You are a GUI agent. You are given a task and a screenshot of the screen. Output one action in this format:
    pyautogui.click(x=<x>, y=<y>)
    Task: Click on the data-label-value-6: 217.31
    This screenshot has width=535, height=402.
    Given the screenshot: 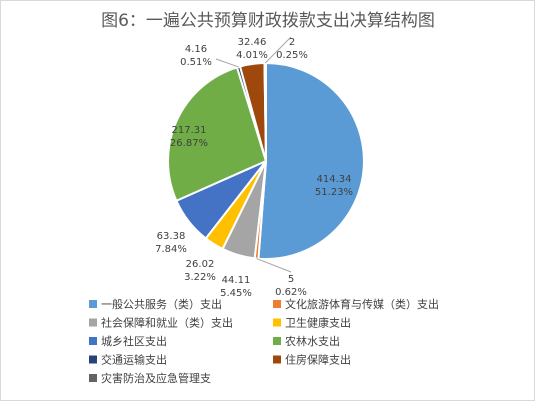 What is the action you would take?
    pyautogui.click(x=189, y=130)
    